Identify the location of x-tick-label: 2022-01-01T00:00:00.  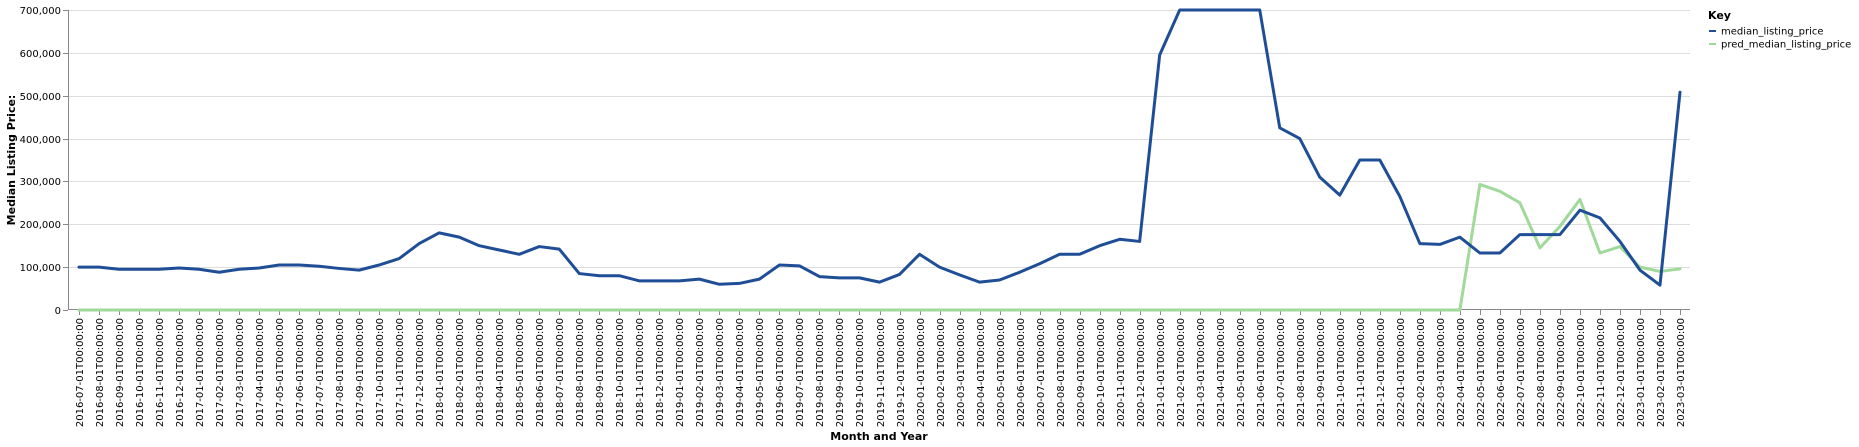
(1401, 372).